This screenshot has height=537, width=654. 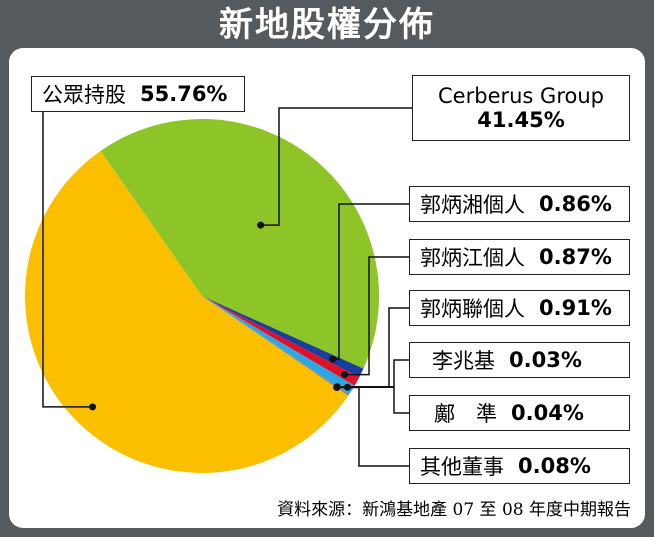 I want to click on slice-value-kwok-wts: 0.86%, so click(x=575, y=204).